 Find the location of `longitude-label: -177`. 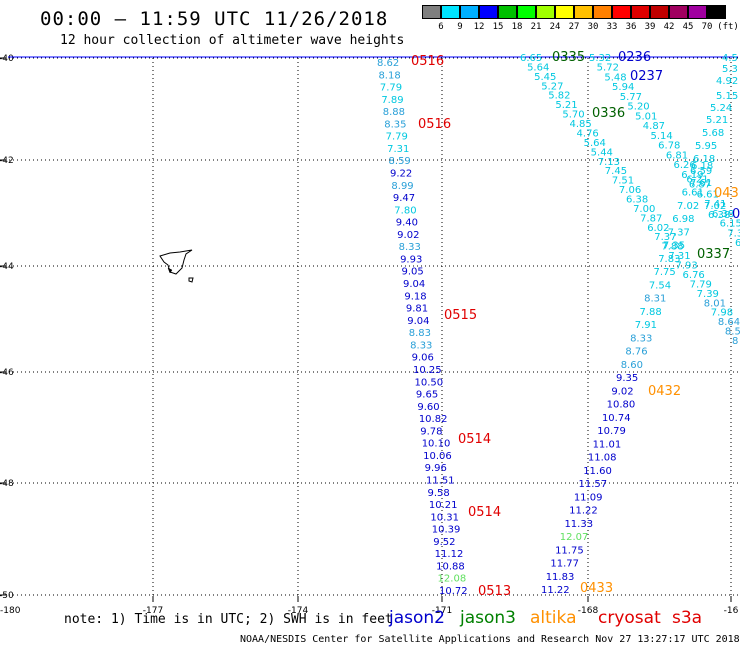

longitude-label: -177 is located at coordinates (153, 611).